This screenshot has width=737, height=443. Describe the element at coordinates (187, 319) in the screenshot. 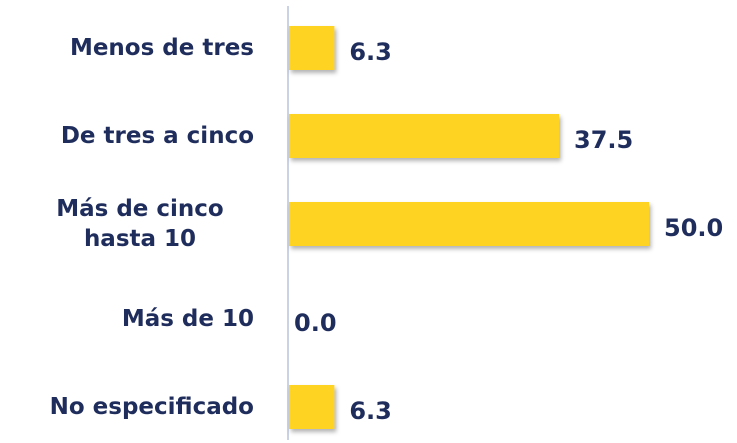

I see `category-label: Más de 10` at that location.